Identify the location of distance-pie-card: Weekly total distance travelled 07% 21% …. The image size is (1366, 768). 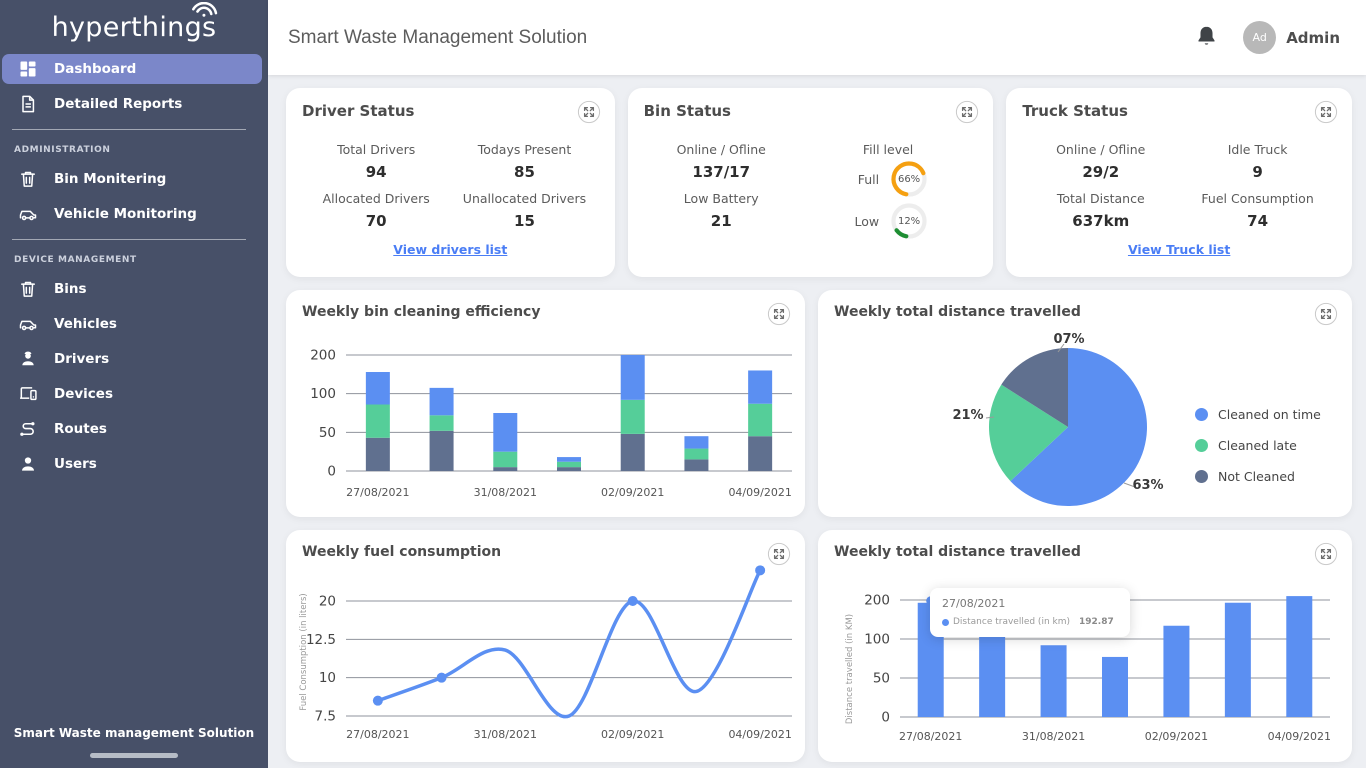
(1085, 403).